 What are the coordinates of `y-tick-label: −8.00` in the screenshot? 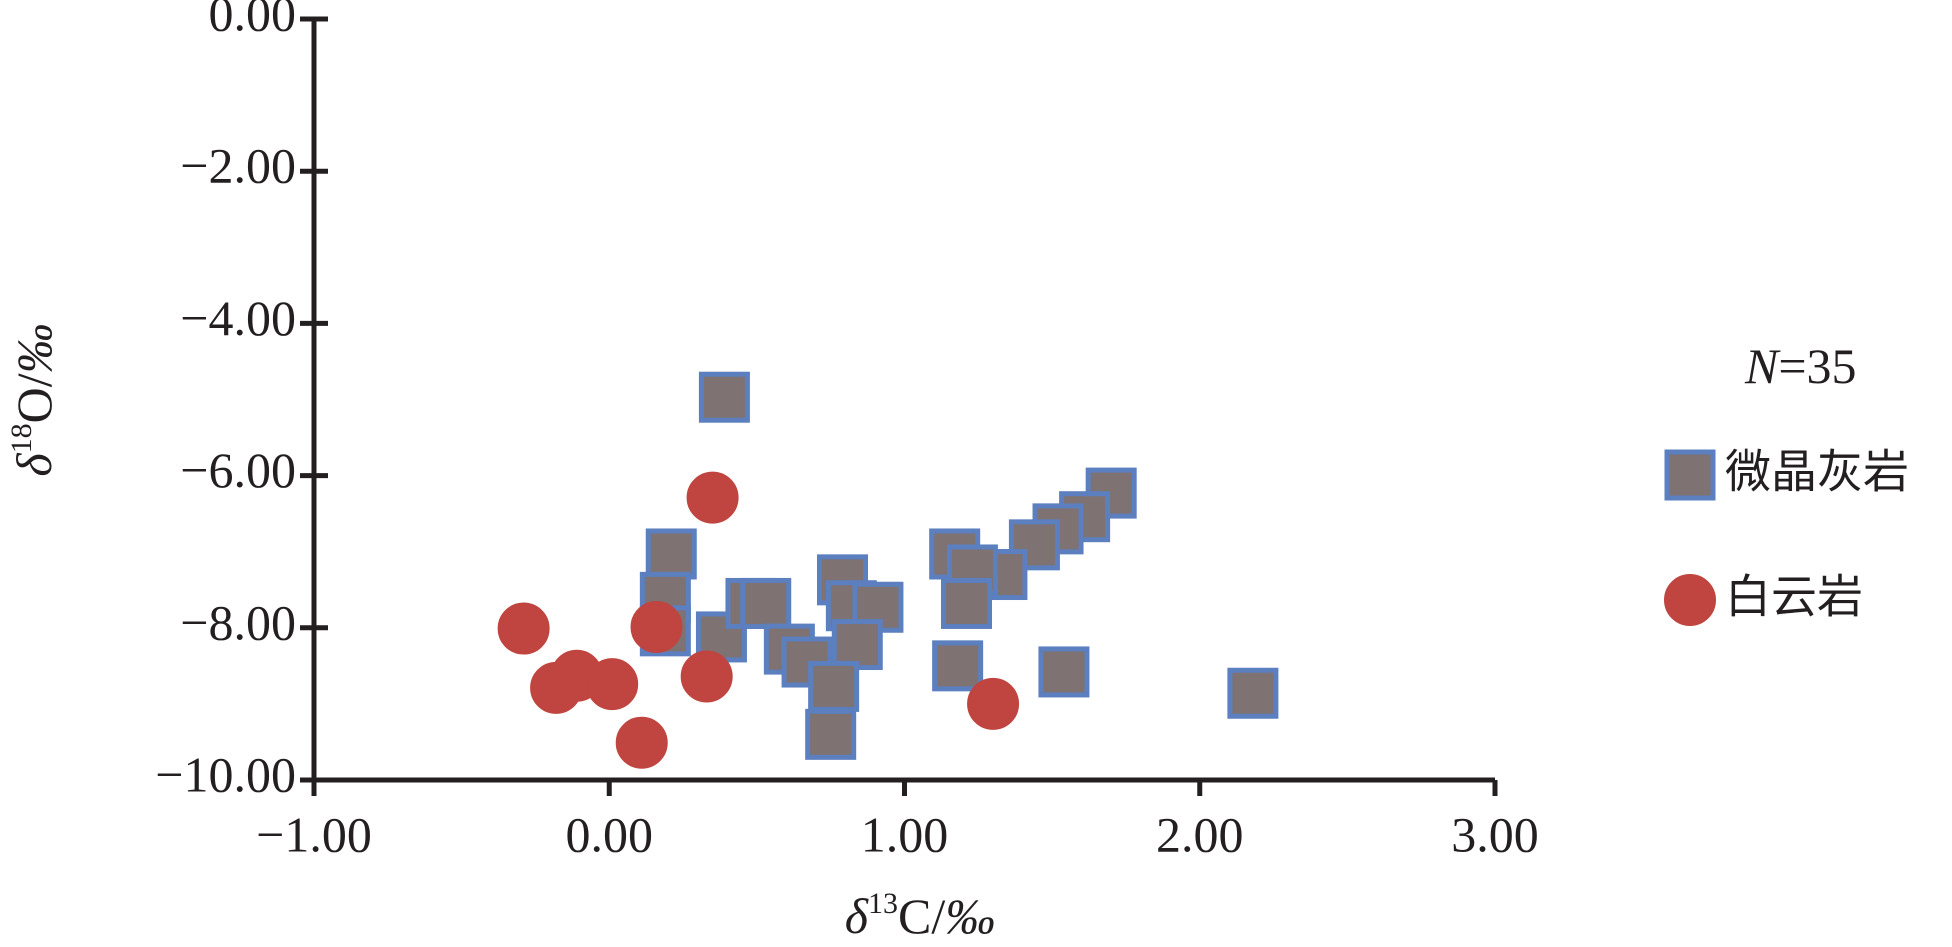 It's located at (238, 622).